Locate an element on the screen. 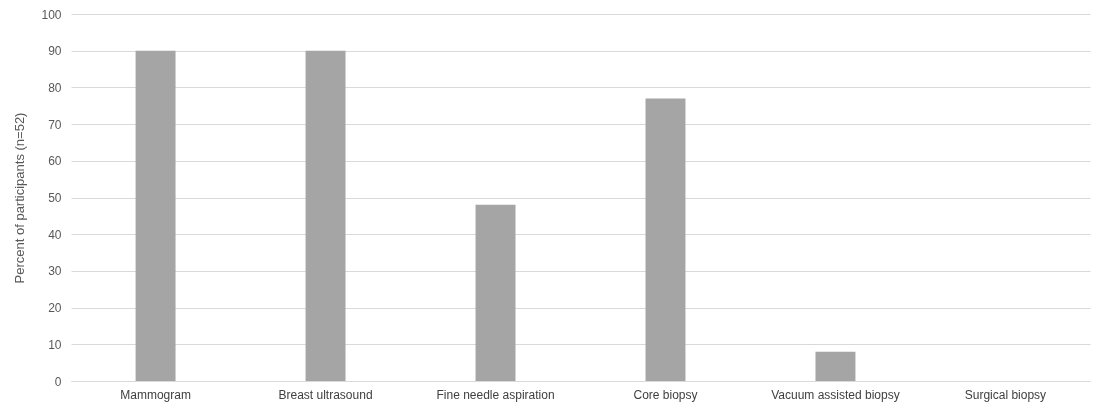 This screenshot has width=1101, height=419. y-tick-label: 90 is located at coordinates (55, 51).